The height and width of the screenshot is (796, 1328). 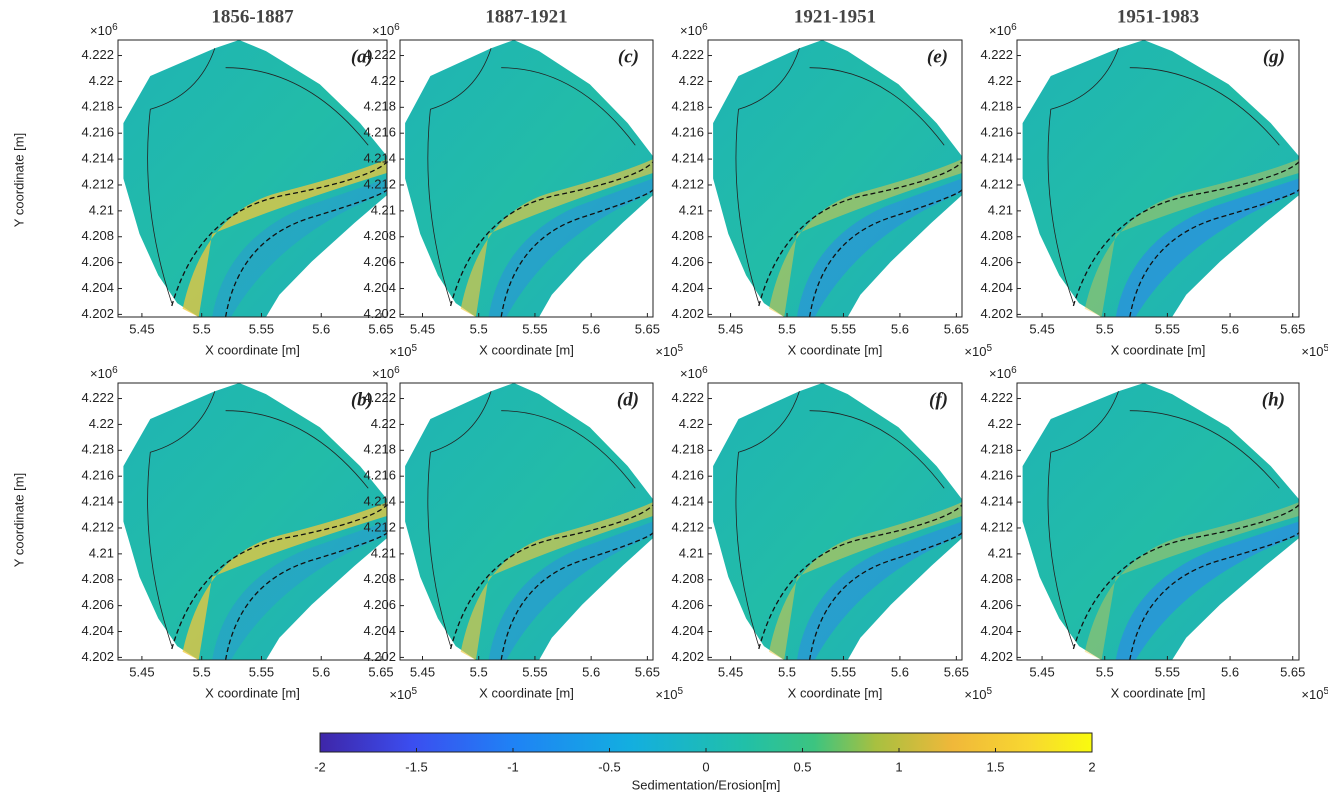 I want to click on column-title: 1921-1951, so click(x=835, y=16).